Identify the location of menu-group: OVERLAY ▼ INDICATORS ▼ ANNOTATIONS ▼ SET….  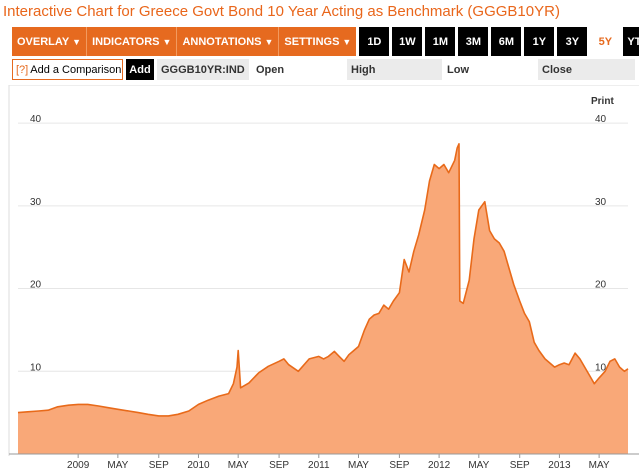
(184, 41).